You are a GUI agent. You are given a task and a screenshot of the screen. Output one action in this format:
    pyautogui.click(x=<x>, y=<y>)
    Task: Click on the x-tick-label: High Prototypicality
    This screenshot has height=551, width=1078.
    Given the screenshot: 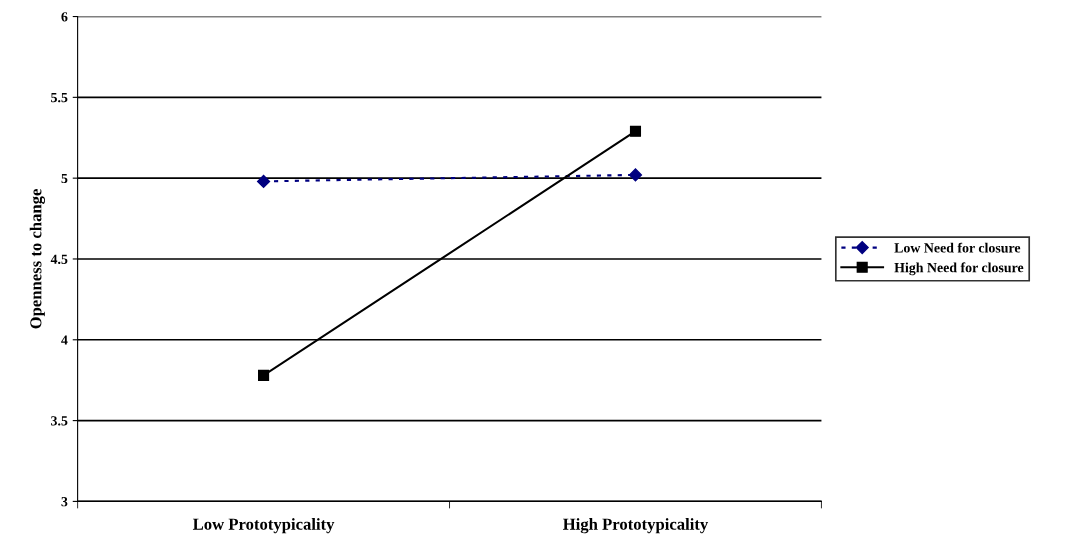 What is the action you would take?
    pyautogui.click(x=636, y=526)
    